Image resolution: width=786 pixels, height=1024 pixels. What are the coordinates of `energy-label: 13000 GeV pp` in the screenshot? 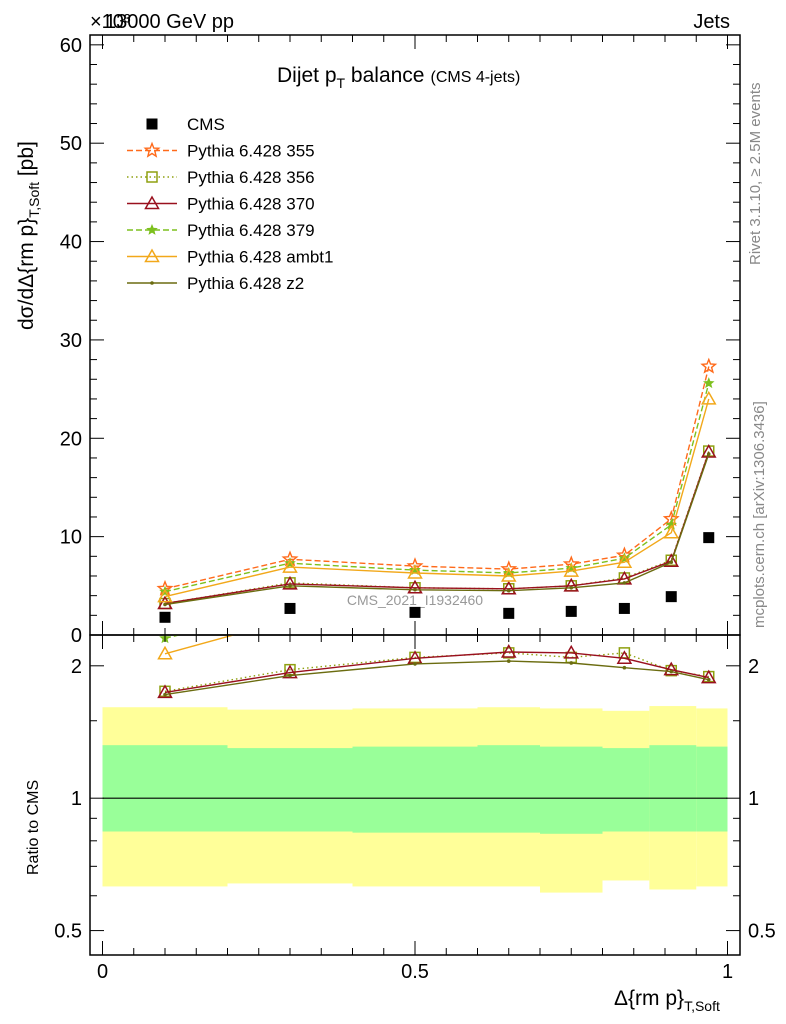 It's located at (169, 22).